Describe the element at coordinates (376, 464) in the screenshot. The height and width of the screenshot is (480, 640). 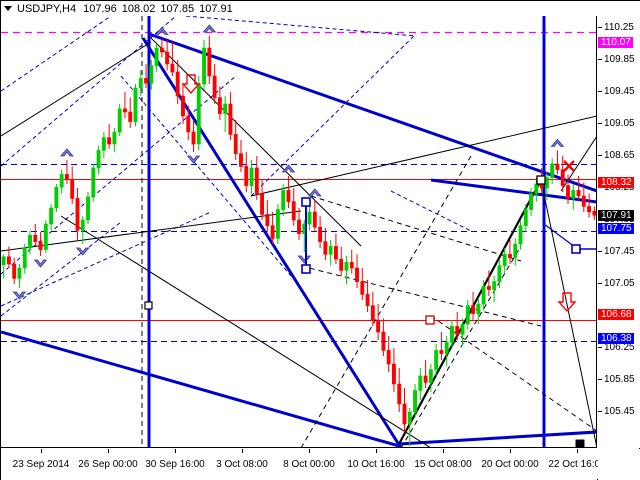
I see `time-tick-label: 10 Oct 16:00` at that location.